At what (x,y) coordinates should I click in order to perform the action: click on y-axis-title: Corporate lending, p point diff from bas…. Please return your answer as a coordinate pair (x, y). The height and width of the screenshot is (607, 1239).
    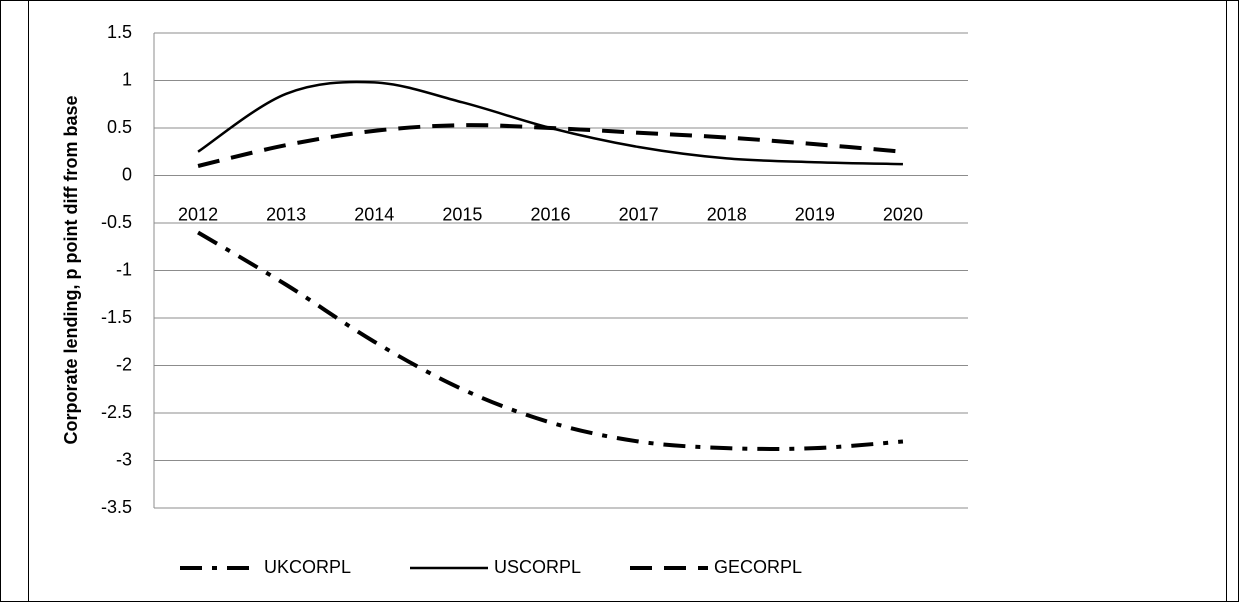
    Looking at the image, I should click on (71, 270).